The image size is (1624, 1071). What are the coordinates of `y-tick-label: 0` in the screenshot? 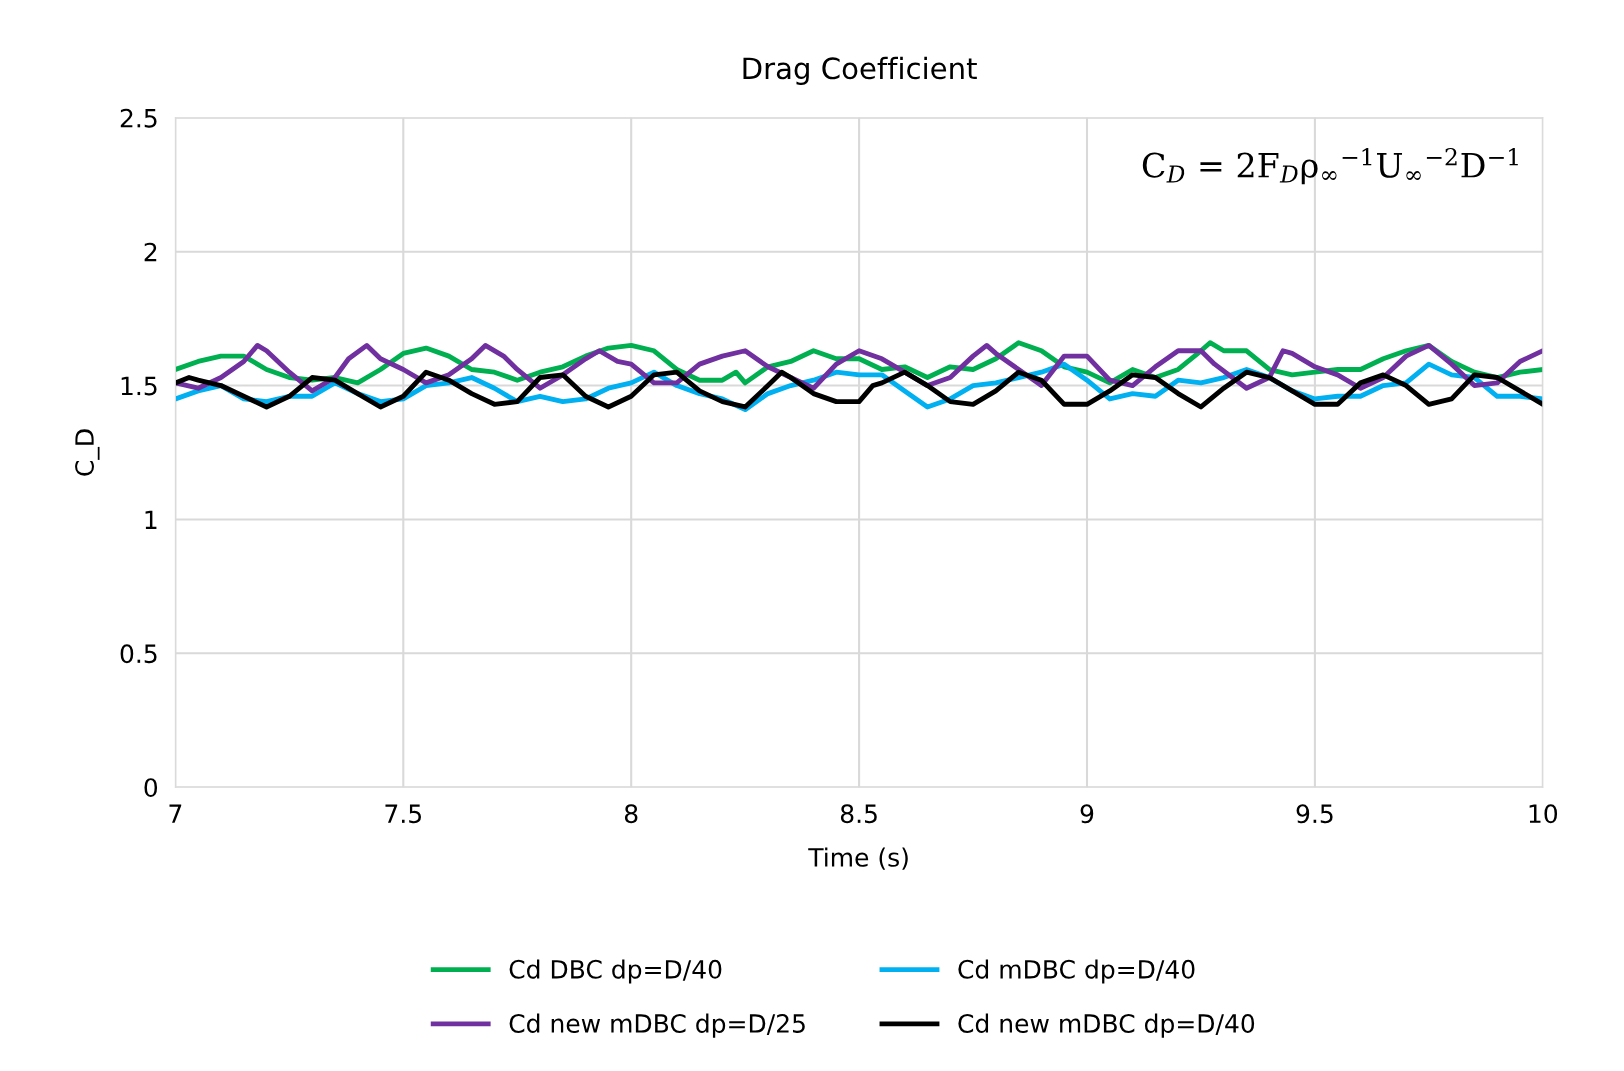 It's located at (151, 788).